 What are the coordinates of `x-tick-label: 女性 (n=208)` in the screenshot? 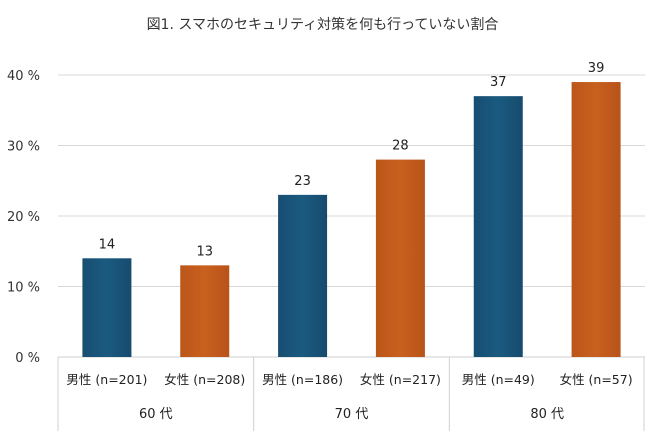 It's located at (204, 379).